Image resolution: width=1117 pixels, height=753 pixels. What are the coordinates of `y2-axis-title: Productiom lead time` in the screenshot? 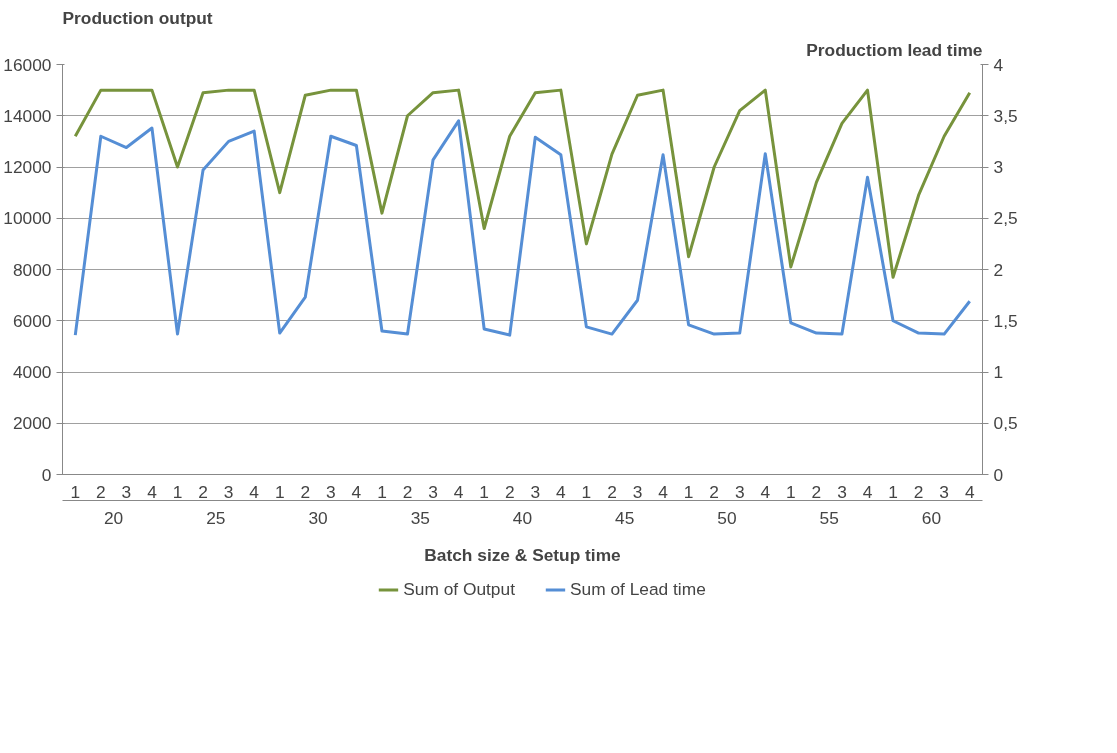 It's located at (894, 49).